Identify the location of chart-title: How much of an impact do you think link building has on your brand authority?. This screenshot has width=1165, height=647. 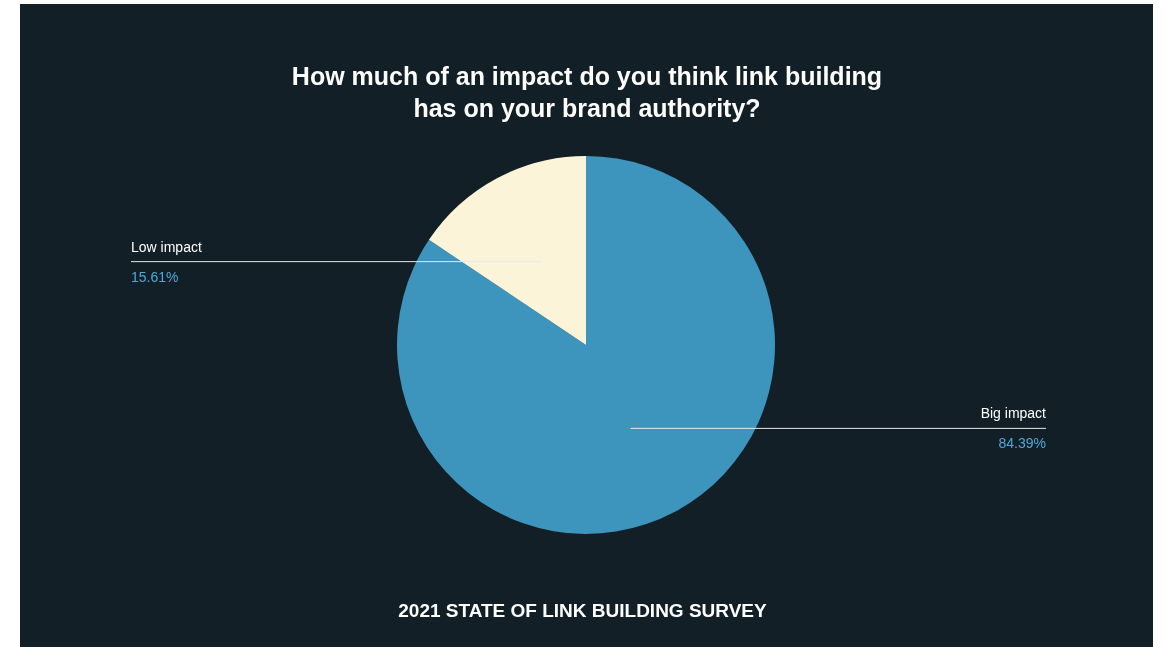
(587, 92).